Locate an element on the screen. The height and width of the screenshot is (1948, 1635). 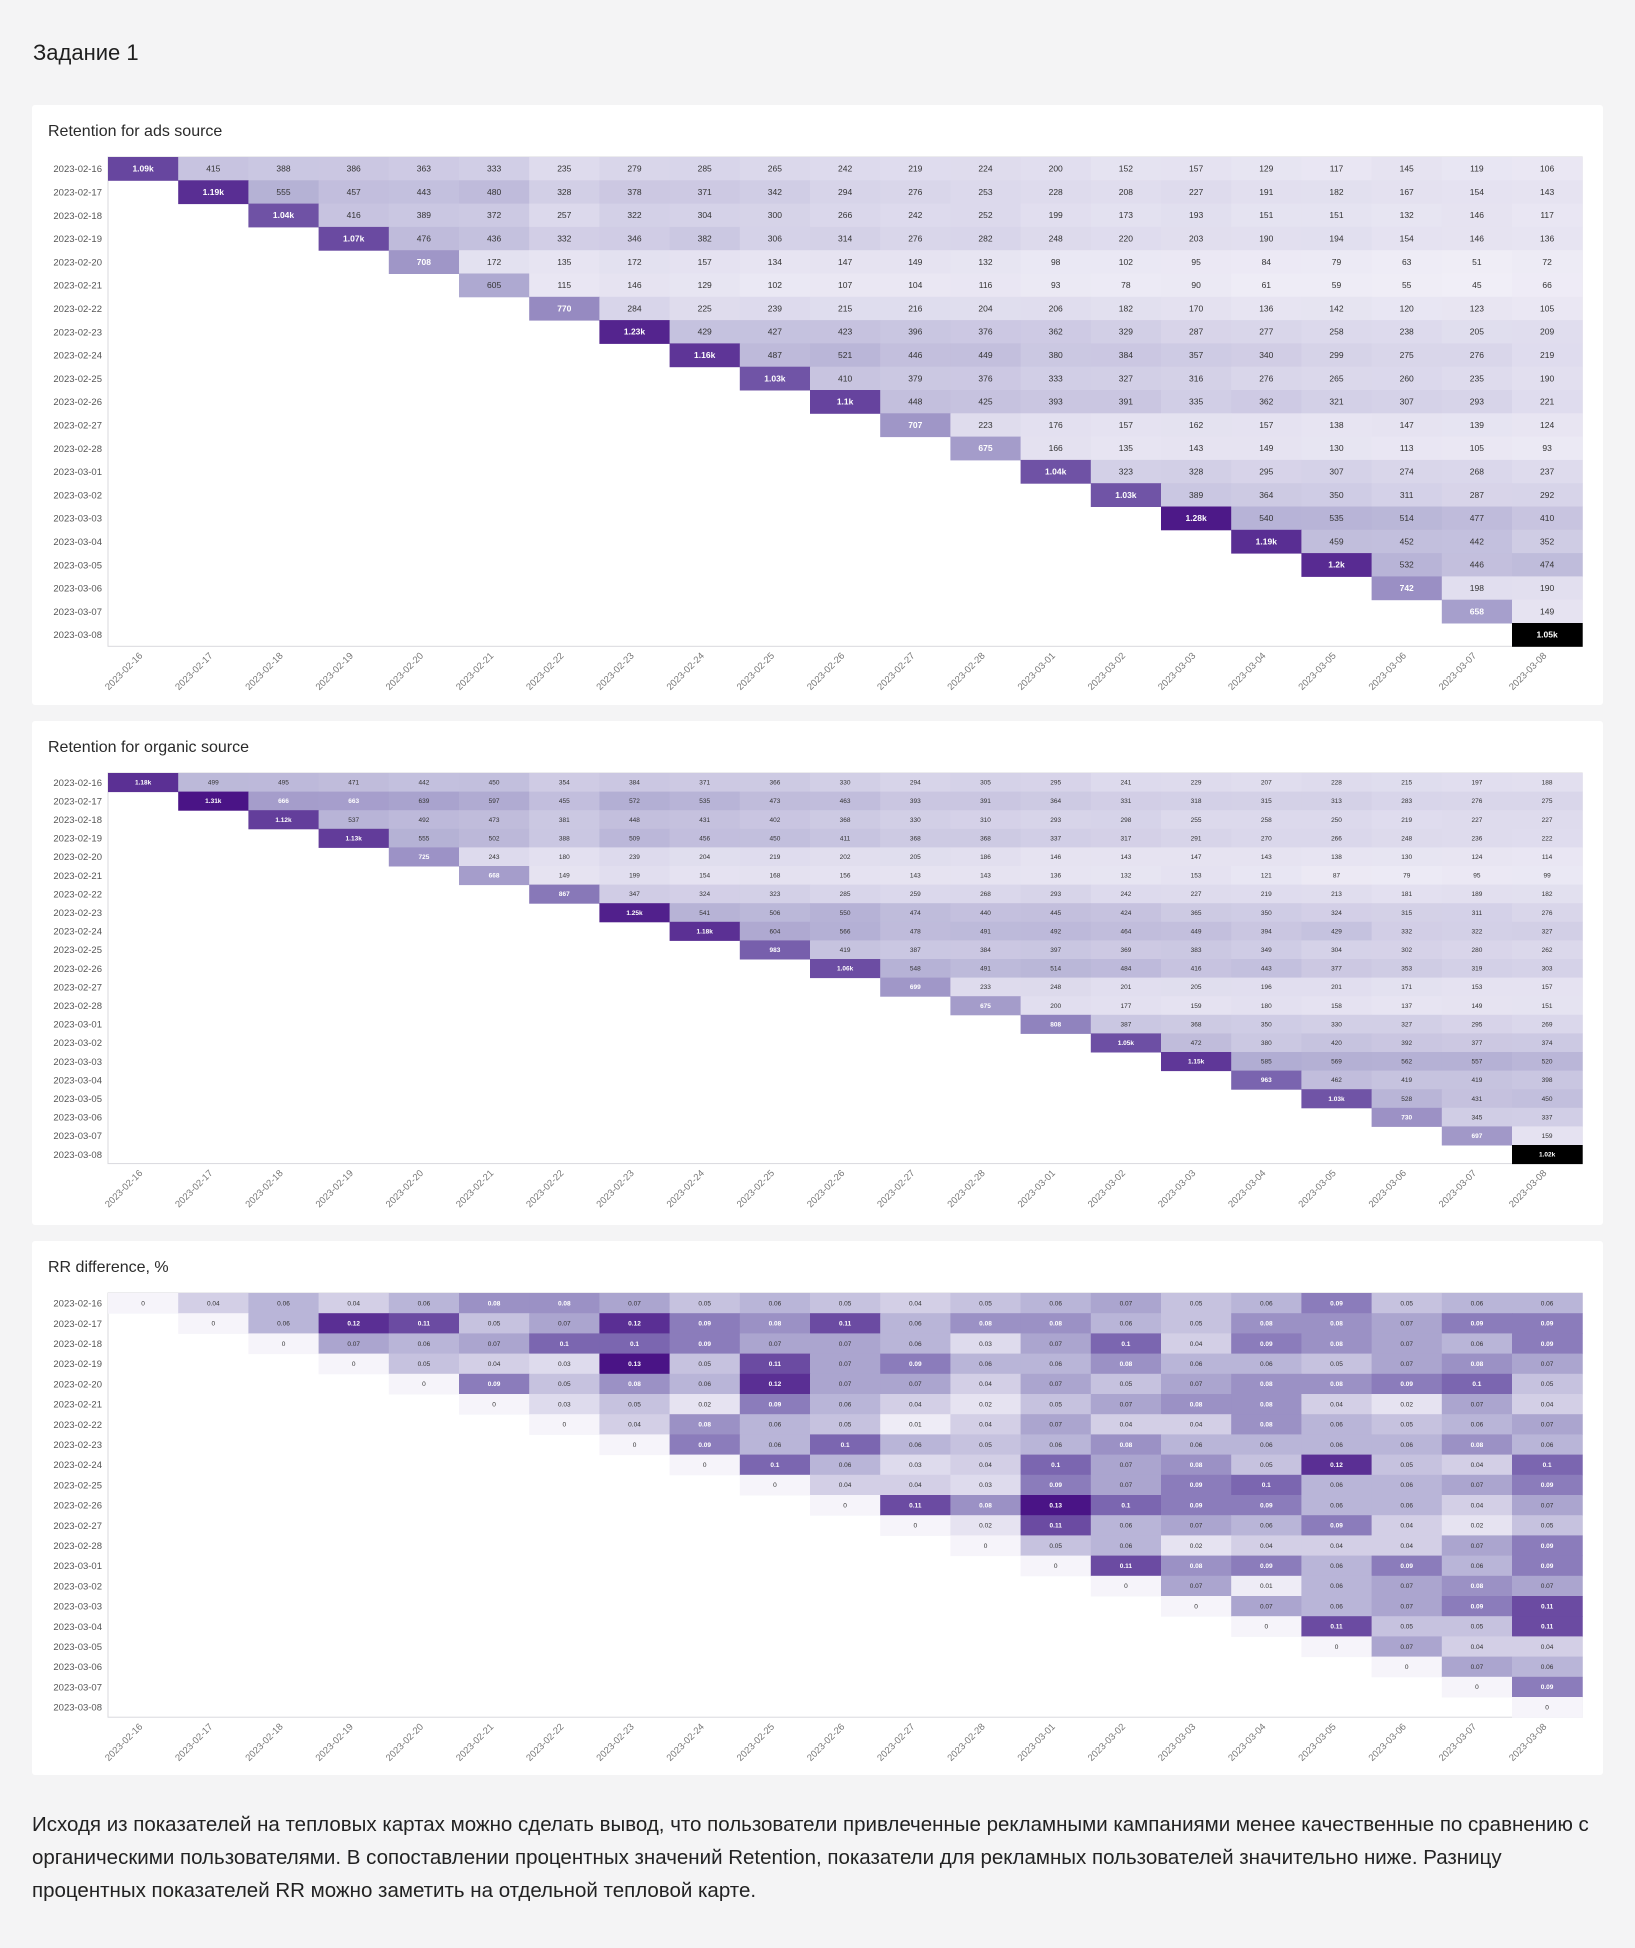
heatmap-cell-label: 697 is located at coordinates (1476, 1136).